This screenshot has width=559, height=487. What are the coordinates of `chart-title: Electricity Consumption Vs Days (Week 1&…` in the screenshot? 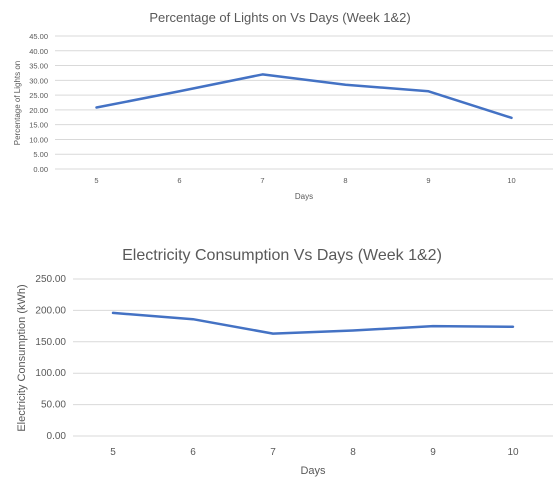 It's located at (282, 255).